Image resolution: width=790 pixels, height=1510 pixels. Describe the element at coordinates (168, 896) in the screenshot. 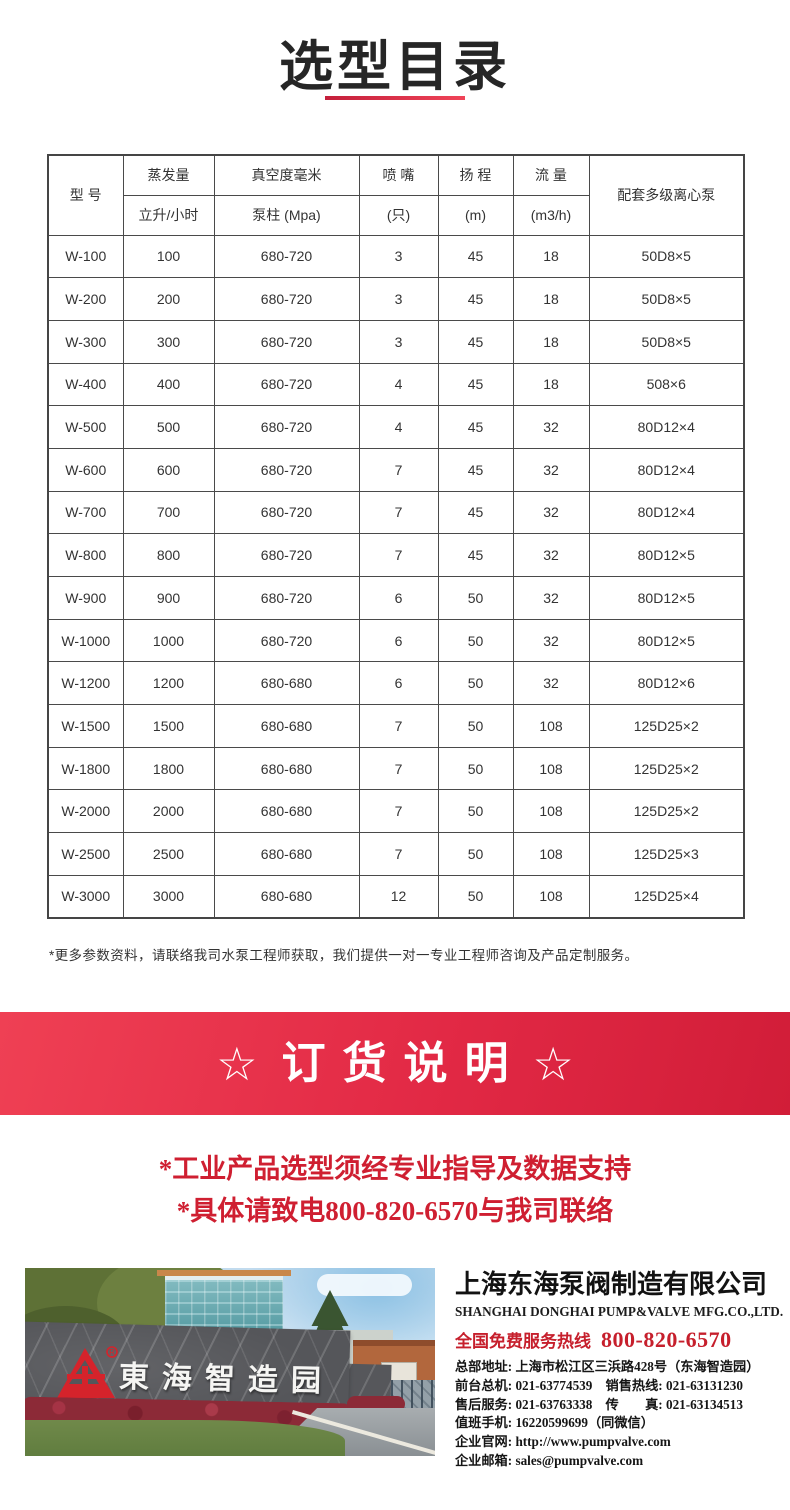

I see `table-cell: 3000` at that location.